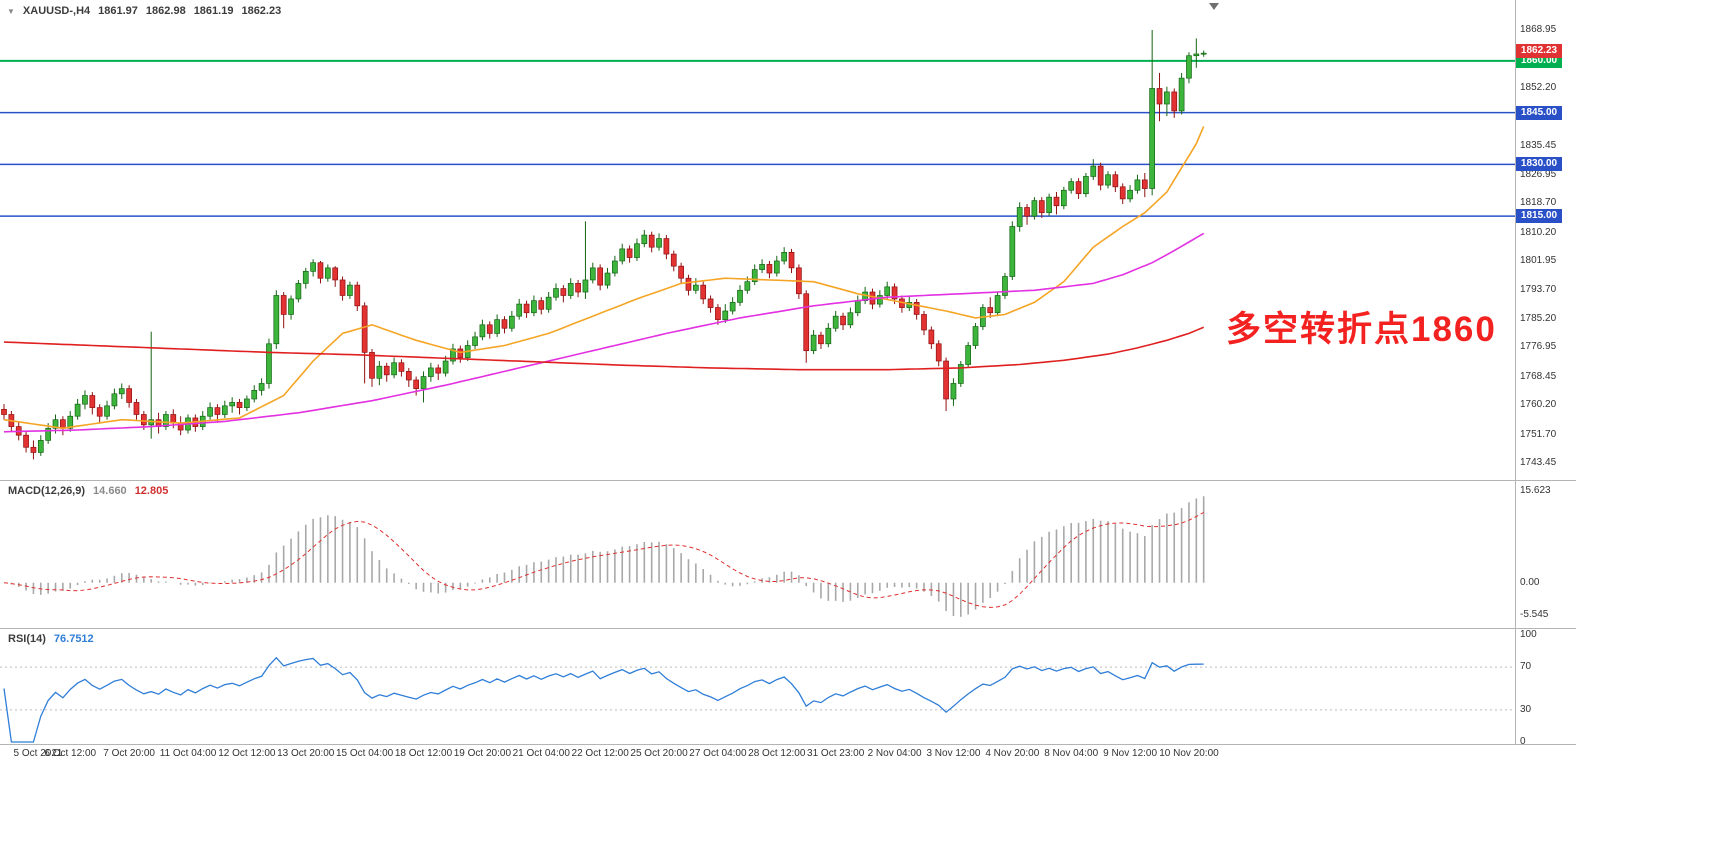 The height and width of the screenshot is (844, 1728). I want to click on macd-main-value: 14.660, so click(110, 491).